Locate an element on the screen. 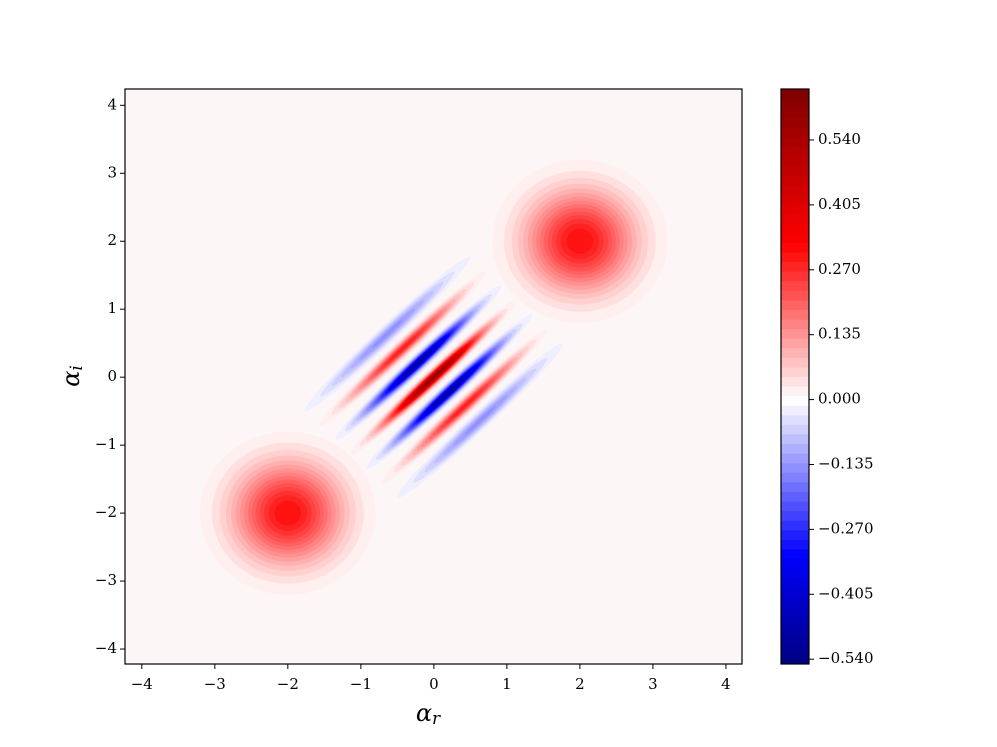 The width and height of the screenshot is (997, 747). y-tick-label: 0 is located at coordinates (112, 376).